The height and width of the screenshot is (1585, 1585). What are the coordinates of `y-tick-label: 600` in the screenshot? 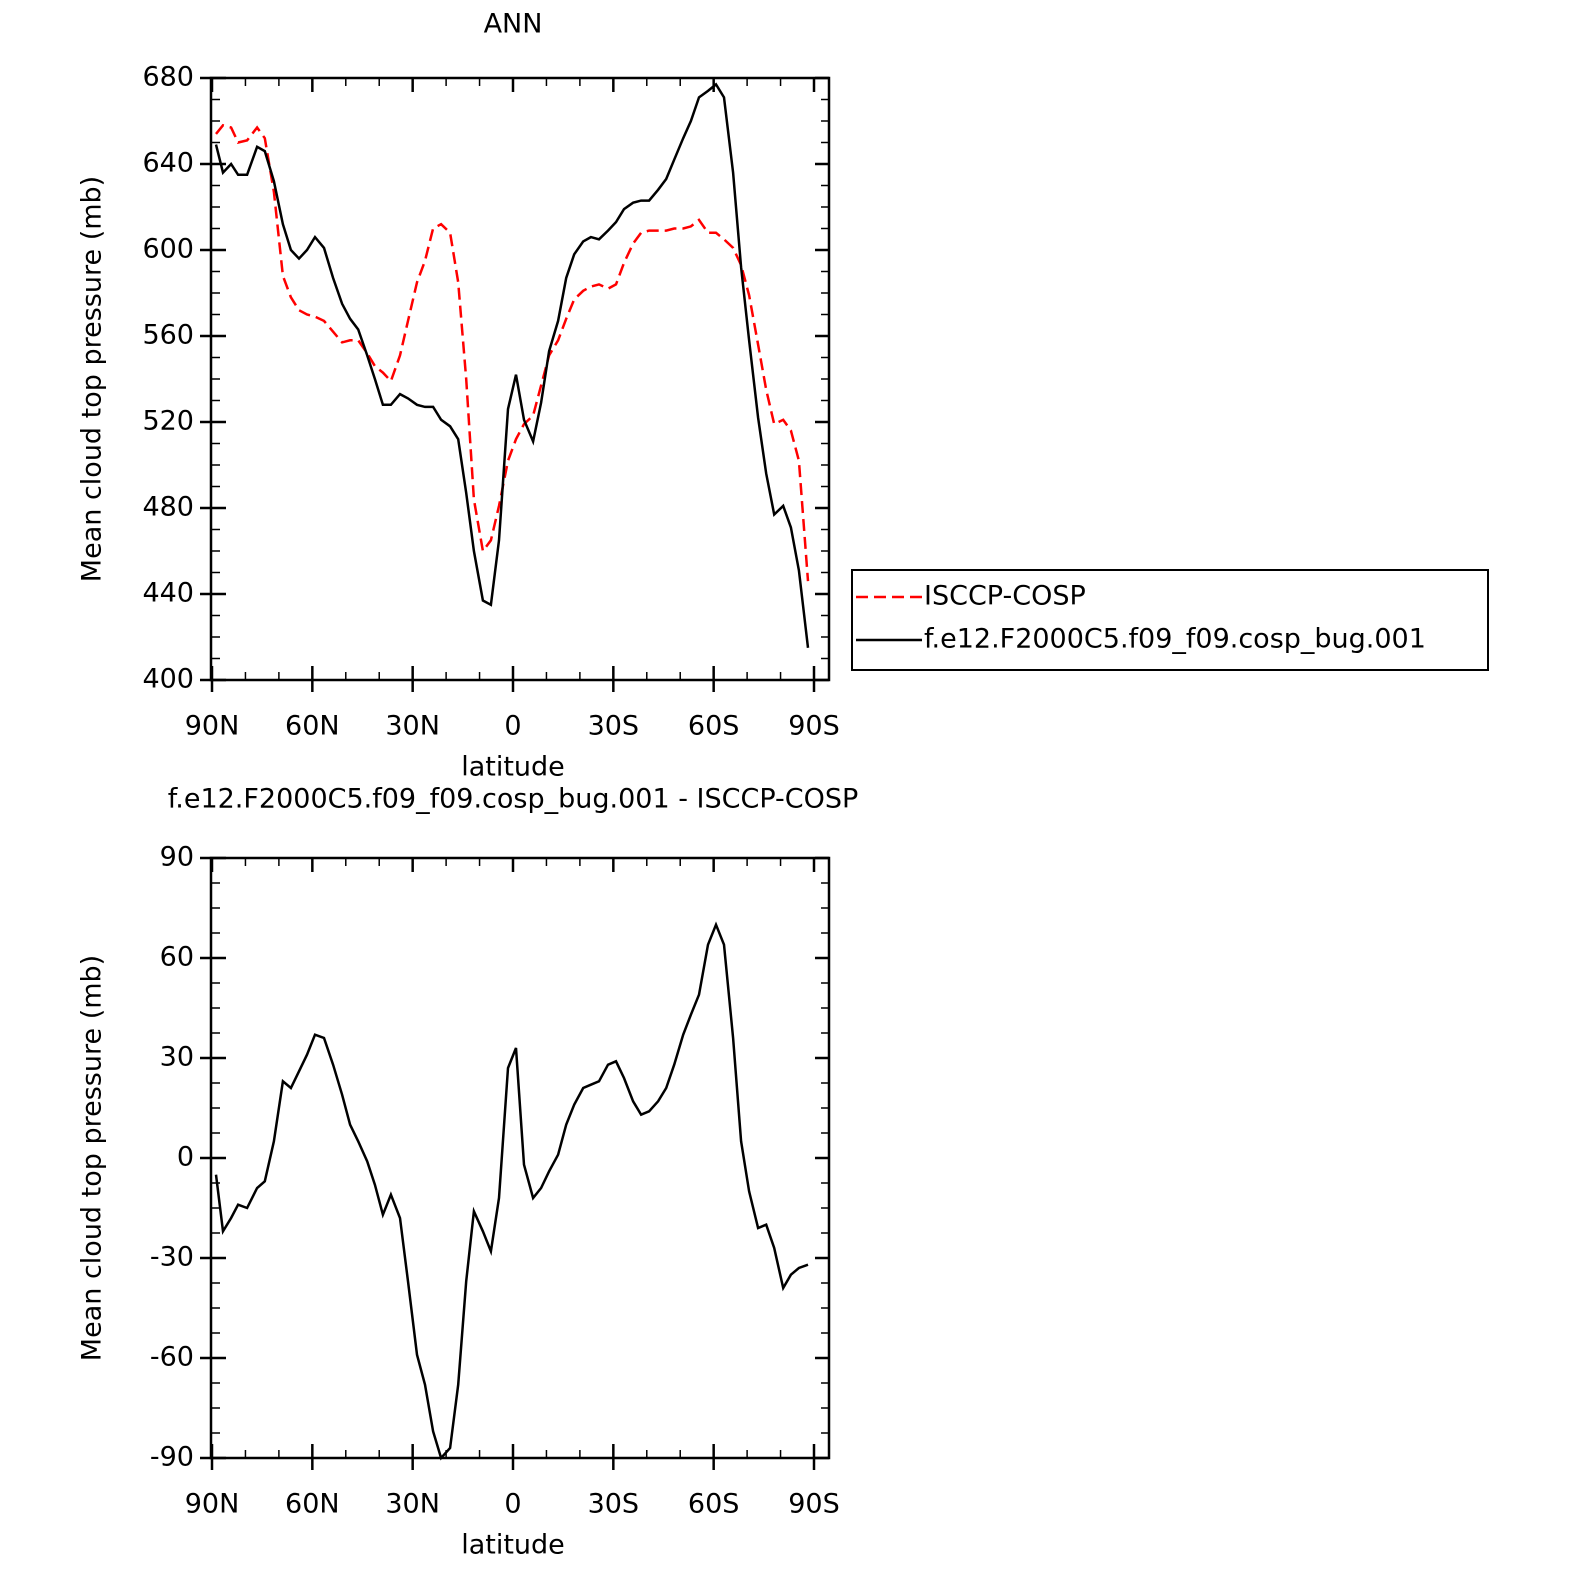 It's located at (168, 249).